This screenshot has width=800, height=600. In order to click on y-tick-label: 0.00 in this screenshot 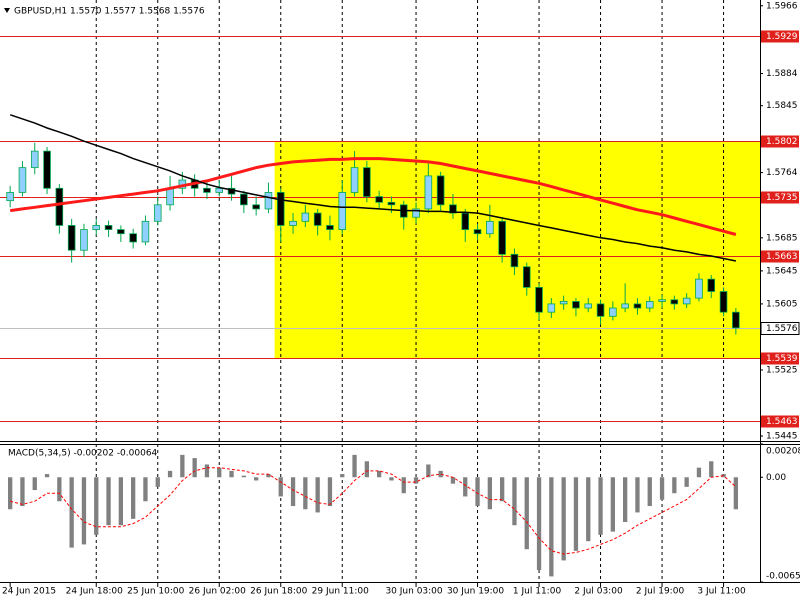, I will do `click(776, 478)`.